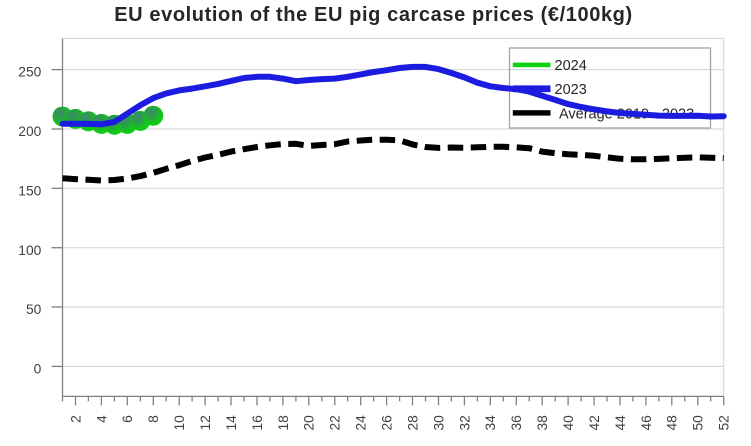  What do you see at coordinates (361, 423) in the screenshot?
I see `svg-text: 24` at bounding box center [361, 423].